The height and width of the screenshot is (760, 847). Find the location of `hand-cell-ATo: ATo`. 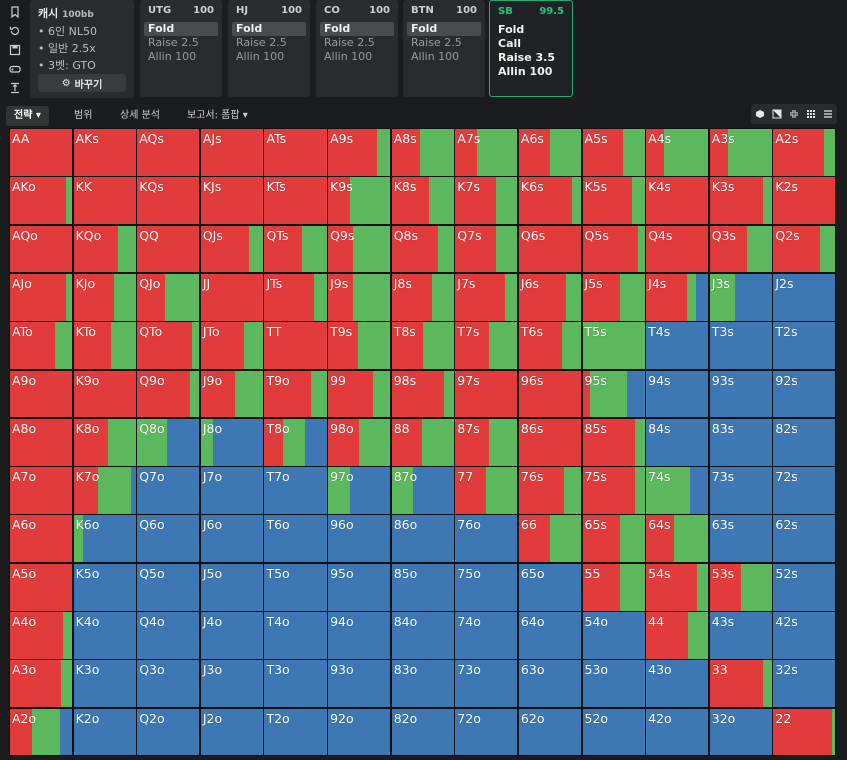

hand-cell-ATo: ATo is located at coordinates (41, 346).